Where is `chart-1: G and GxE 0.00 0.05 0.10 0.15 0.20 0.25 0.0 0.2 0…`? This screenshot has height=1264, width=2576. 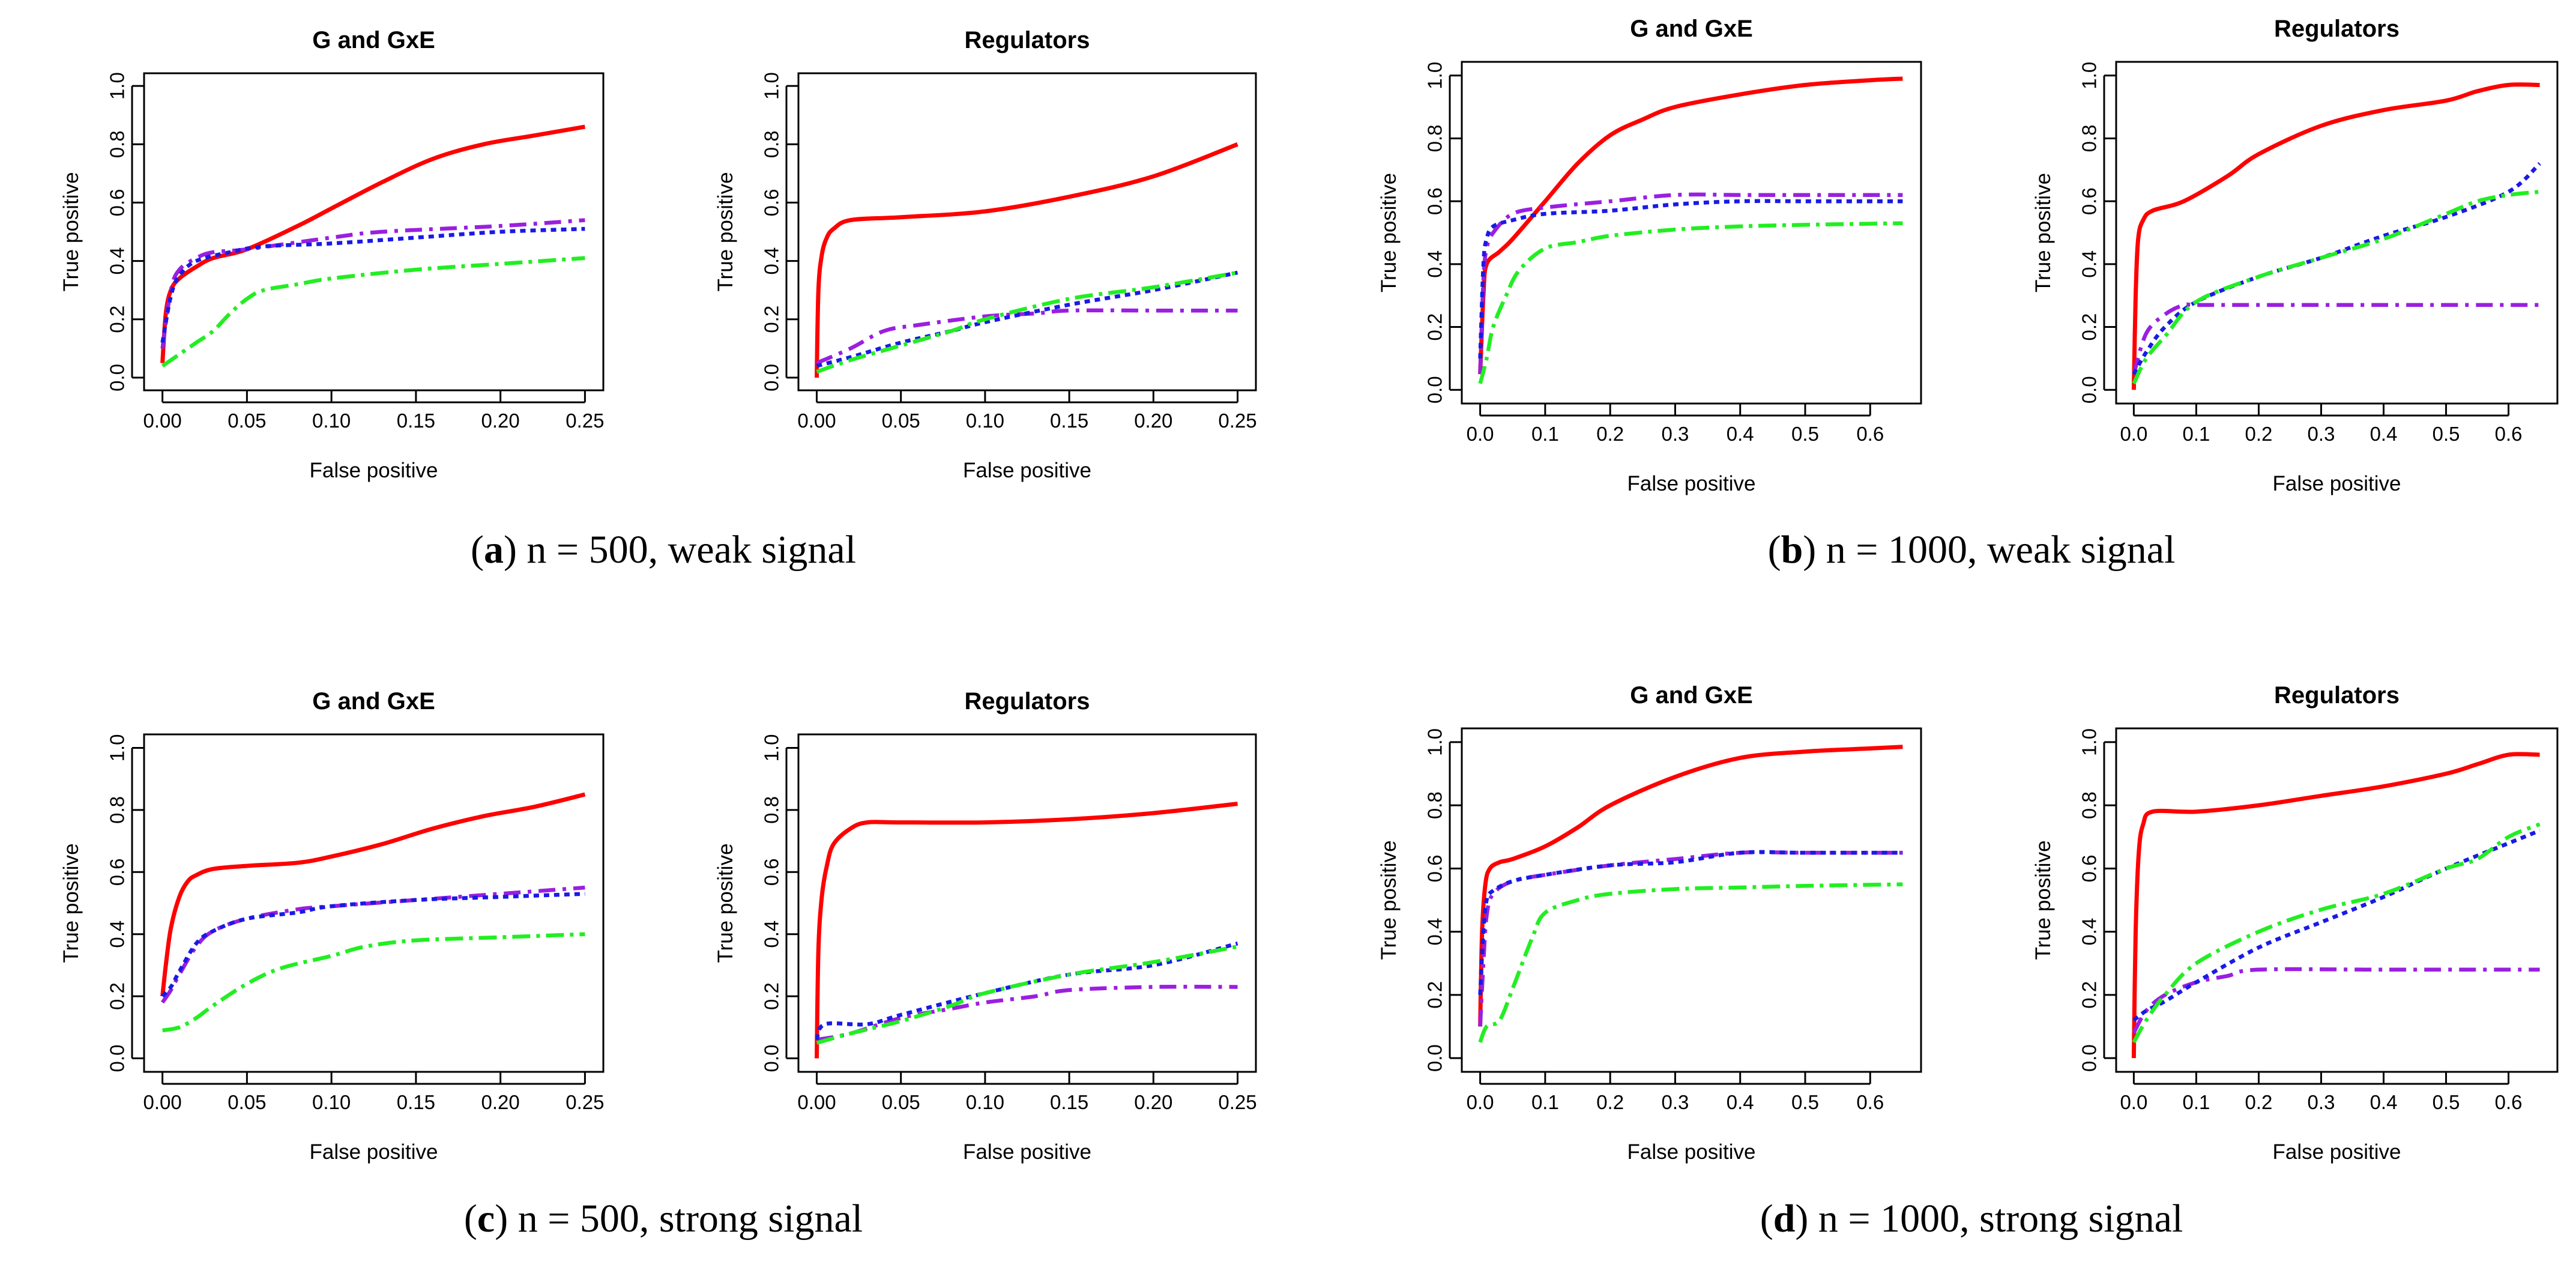 chart-1: G and GxE 0.00 0.05 0.10 0.15 0.20 0.25 0.0 0.2 0… is located at coordinates (332, 255).